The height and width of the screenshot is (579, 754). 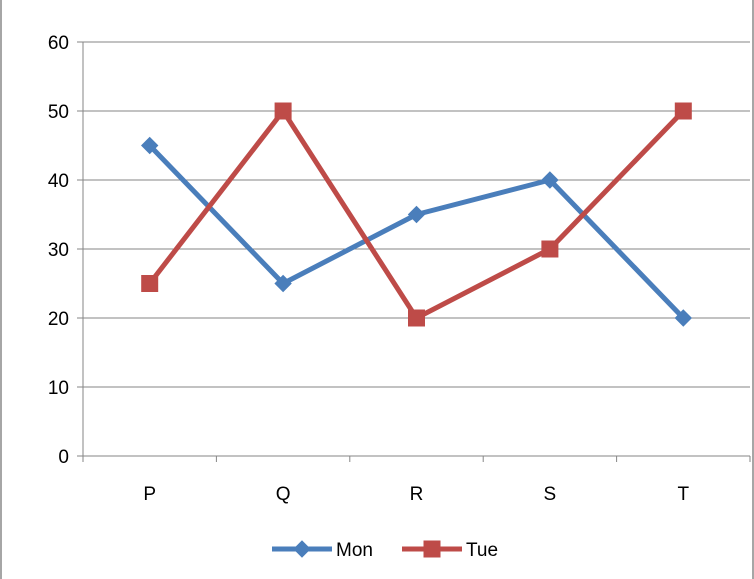 I want to click on data-point-mon-R, so click(x=416, y=214).